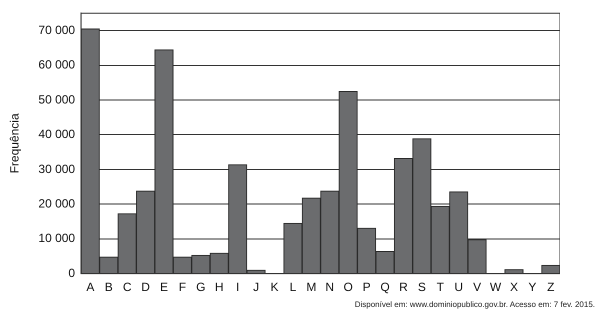  Describe the element at coordinates (459, 287) in the screenshot. I see `x-tick-label: U` at that location.